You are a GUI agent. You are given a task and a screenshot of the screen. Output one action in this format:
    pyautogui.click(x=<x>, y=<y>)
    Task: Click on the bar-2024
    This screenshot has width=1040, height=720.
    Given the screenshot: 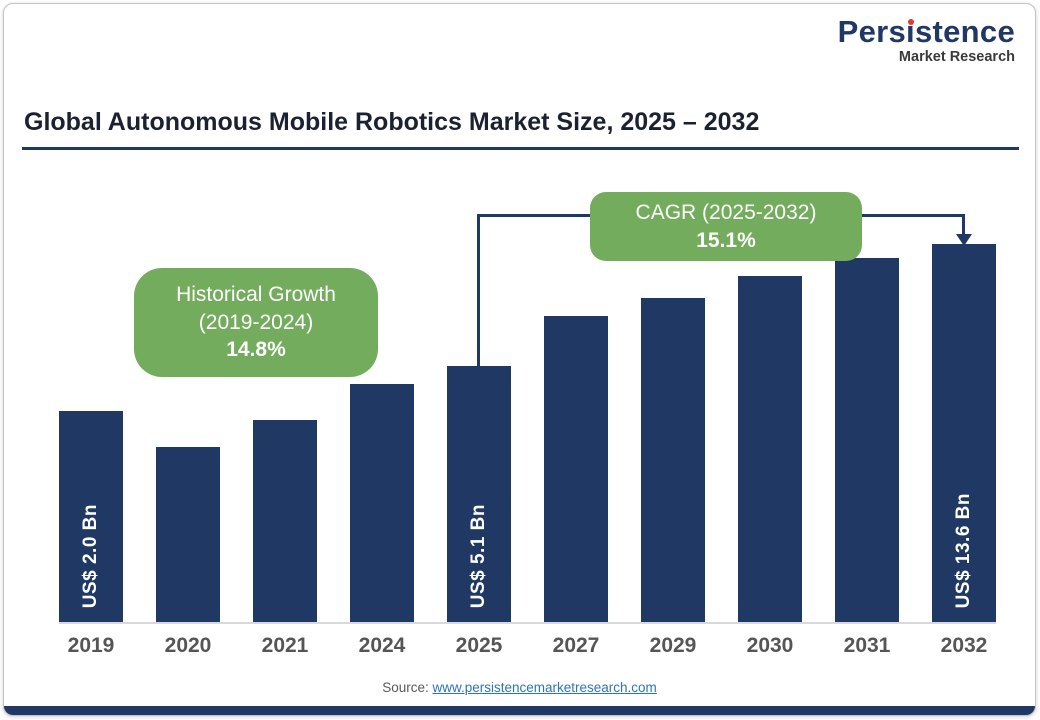 What is the action you would take?
    pyautogui.click(x=382, y=502)
    